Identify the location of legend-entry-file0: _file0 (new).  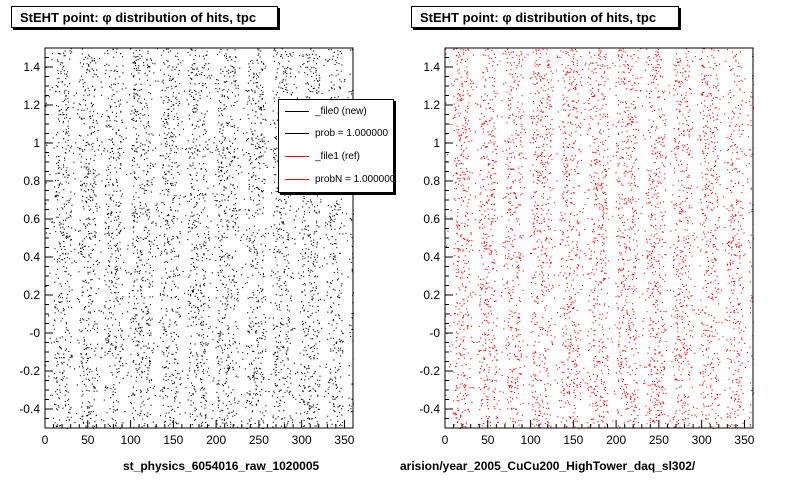
(336, 112).